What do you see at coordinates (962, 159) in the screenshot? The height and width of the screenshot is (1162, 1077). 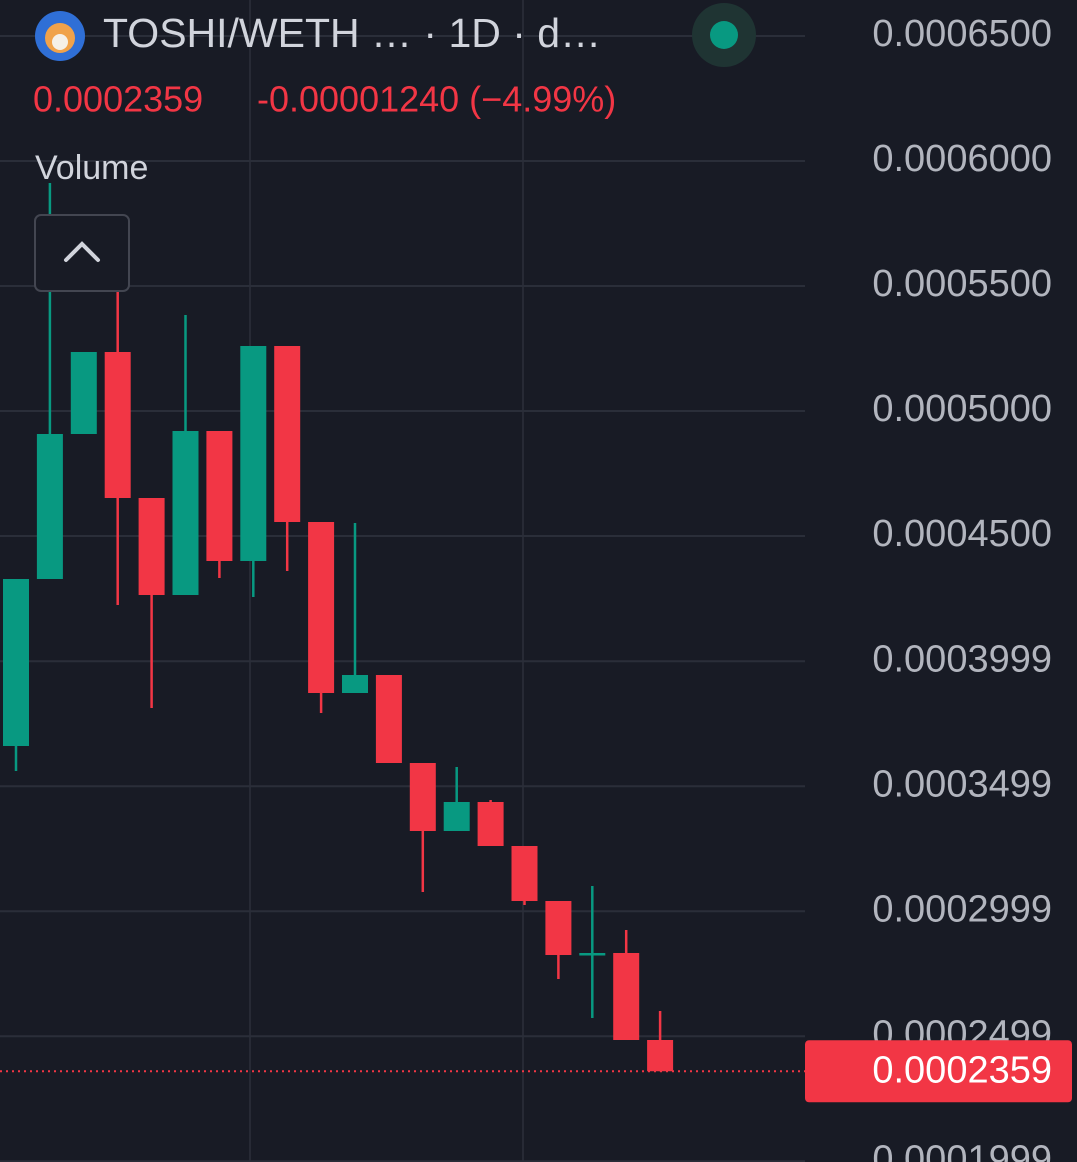 I see `y-tick-label: 0.0006000` at bounding box center [962, 159].